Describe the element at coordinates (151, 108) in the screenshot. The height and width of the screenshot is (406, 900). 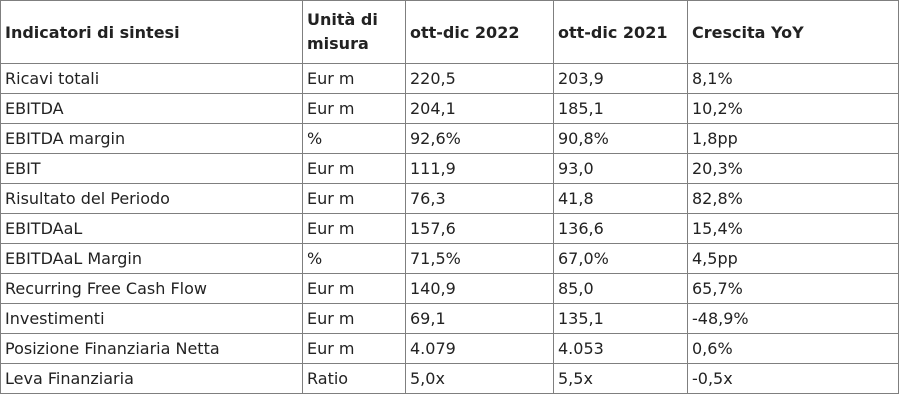
I see `cell-indicator: EBITDA` at that location.